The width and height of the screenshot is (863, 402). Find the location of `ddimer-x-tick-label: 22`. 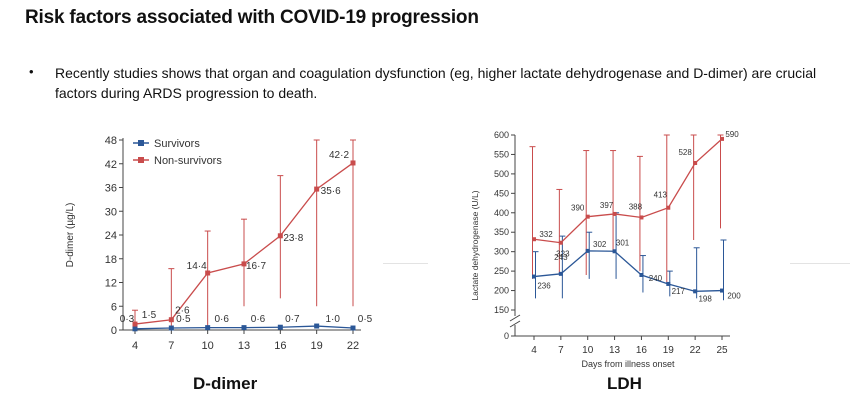

ddimer-x-tick-label: 22 is located at coordinates (353, 346).